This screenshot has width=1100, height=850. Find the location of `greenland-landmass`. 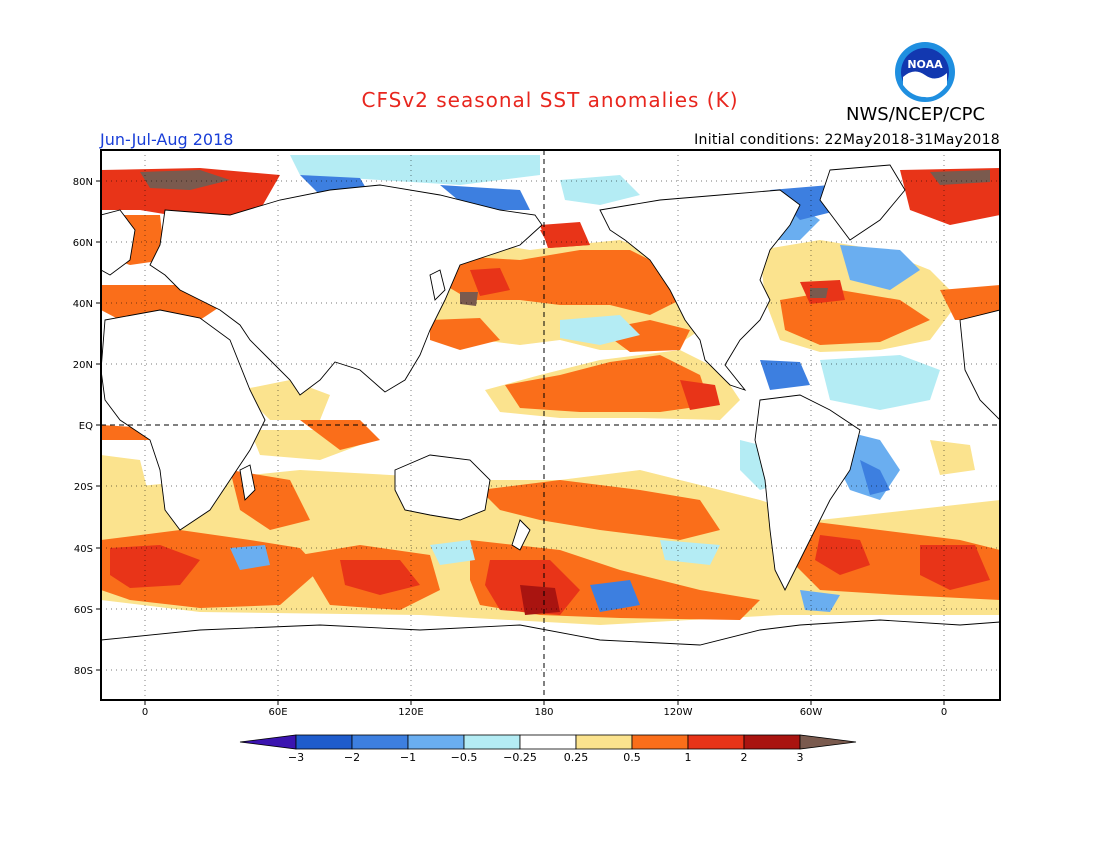

greenland-landmass is located at coordinates (862, 202).